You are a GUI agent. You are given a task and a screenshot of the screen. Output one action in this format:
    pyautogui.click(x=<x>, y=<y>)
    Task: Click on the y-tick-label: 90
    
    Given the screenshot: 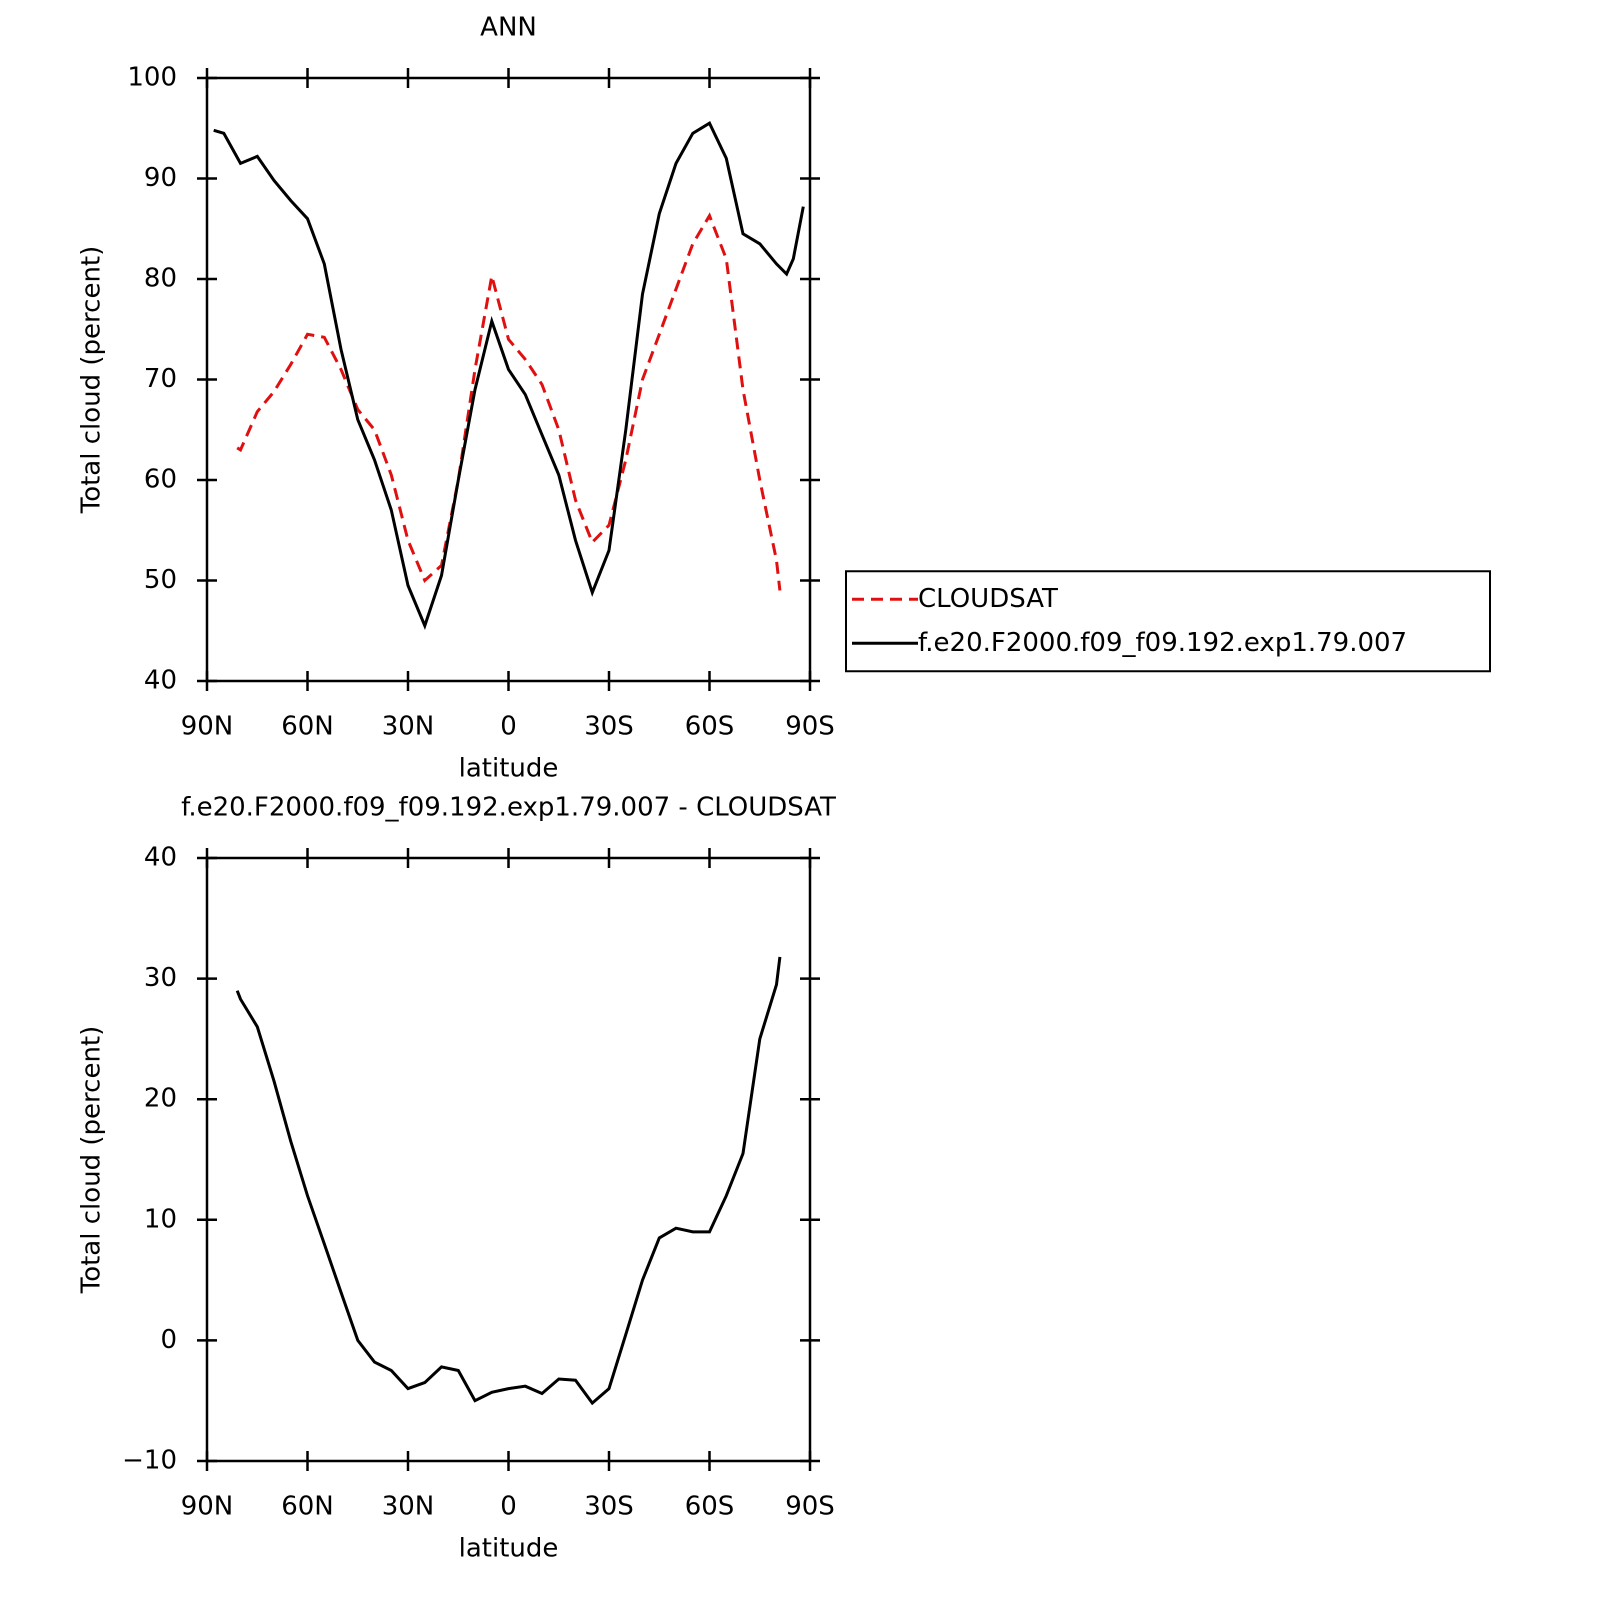 What is the action you would take?
    pyautogui.click(x=160, y=178)
    